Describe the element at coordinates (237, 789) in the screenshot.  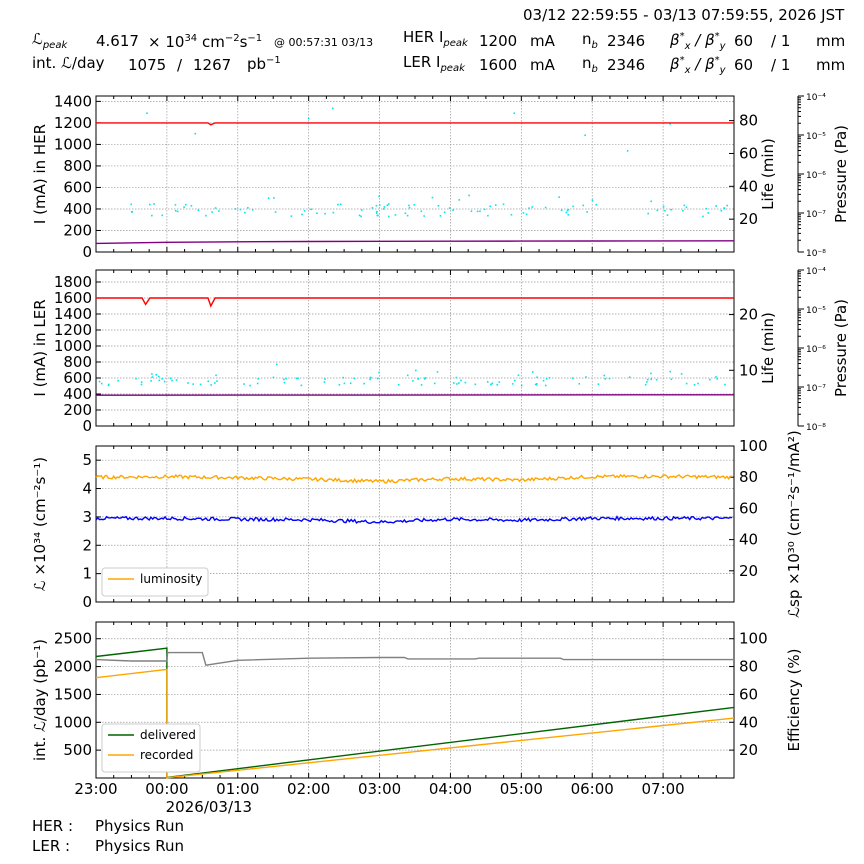
I see `x-tick-label: 01:00` at that location.